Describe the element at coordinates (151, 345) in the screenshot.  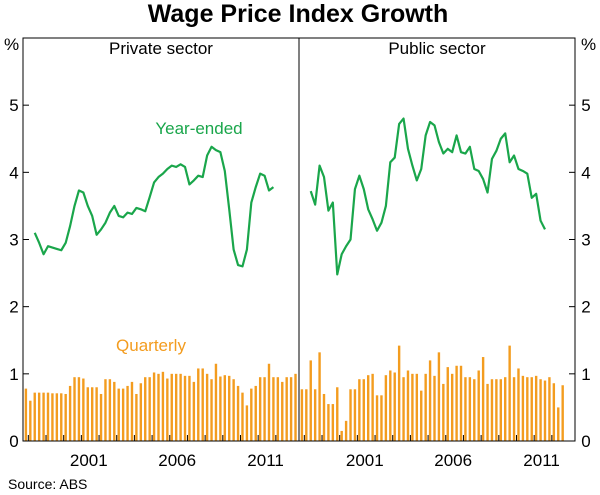
I see `annotation-quarterly: Quarterly` at that location.